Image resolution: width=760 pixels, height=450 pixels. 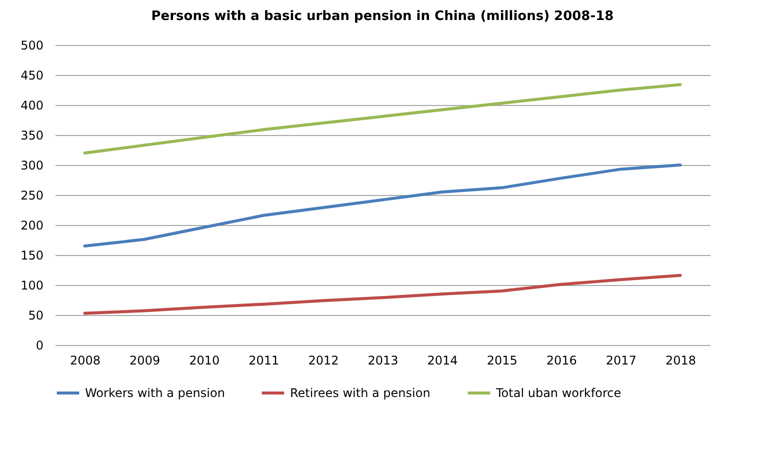 What do you see at coordinates (264, 361) in the screenshot?
I see `x-tick-label: 2011` at bounding box center [264, 361].